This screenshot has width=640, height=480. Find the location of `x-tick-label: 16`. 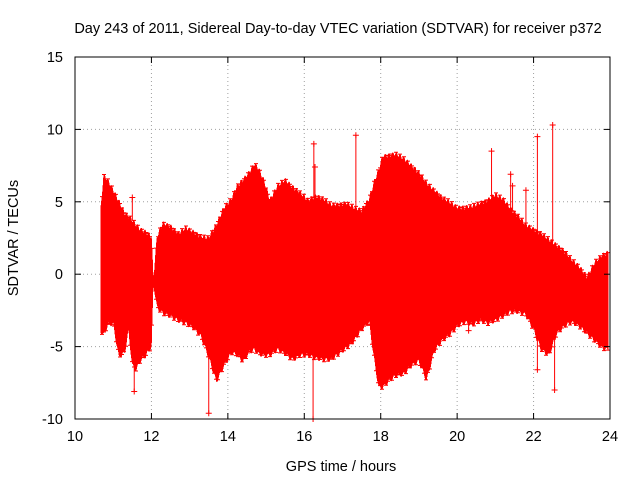

x-tick-label: 16 is located at coordinates (304, 437).